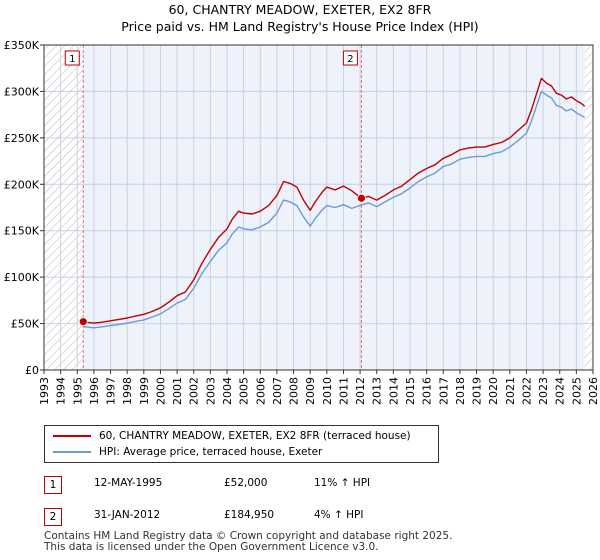  Describe the element at coordinates (393, 391) in the screenshot. I see `x-tick-label: 2014` at that location.